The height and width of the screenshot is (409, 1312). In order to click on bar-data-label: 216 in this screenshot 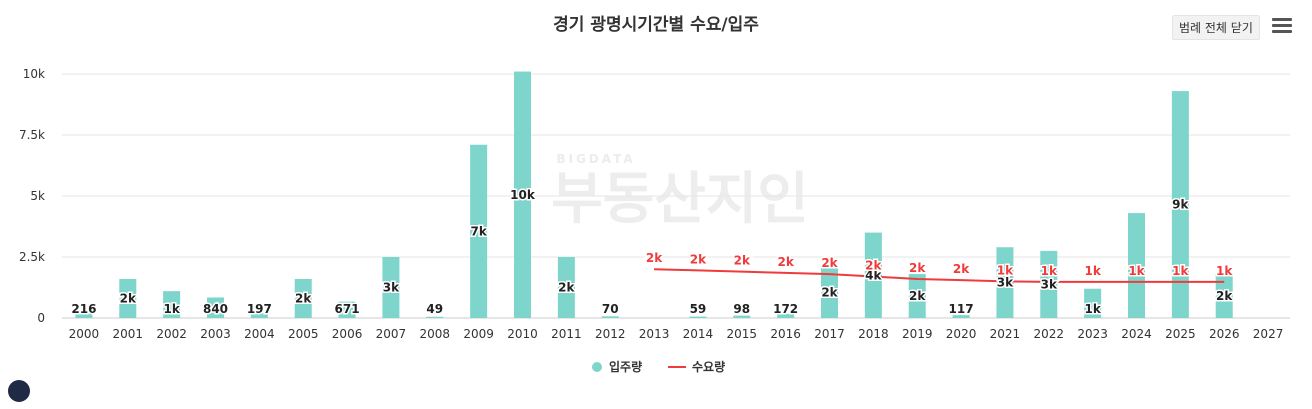, I will do `click(83, 309)`.